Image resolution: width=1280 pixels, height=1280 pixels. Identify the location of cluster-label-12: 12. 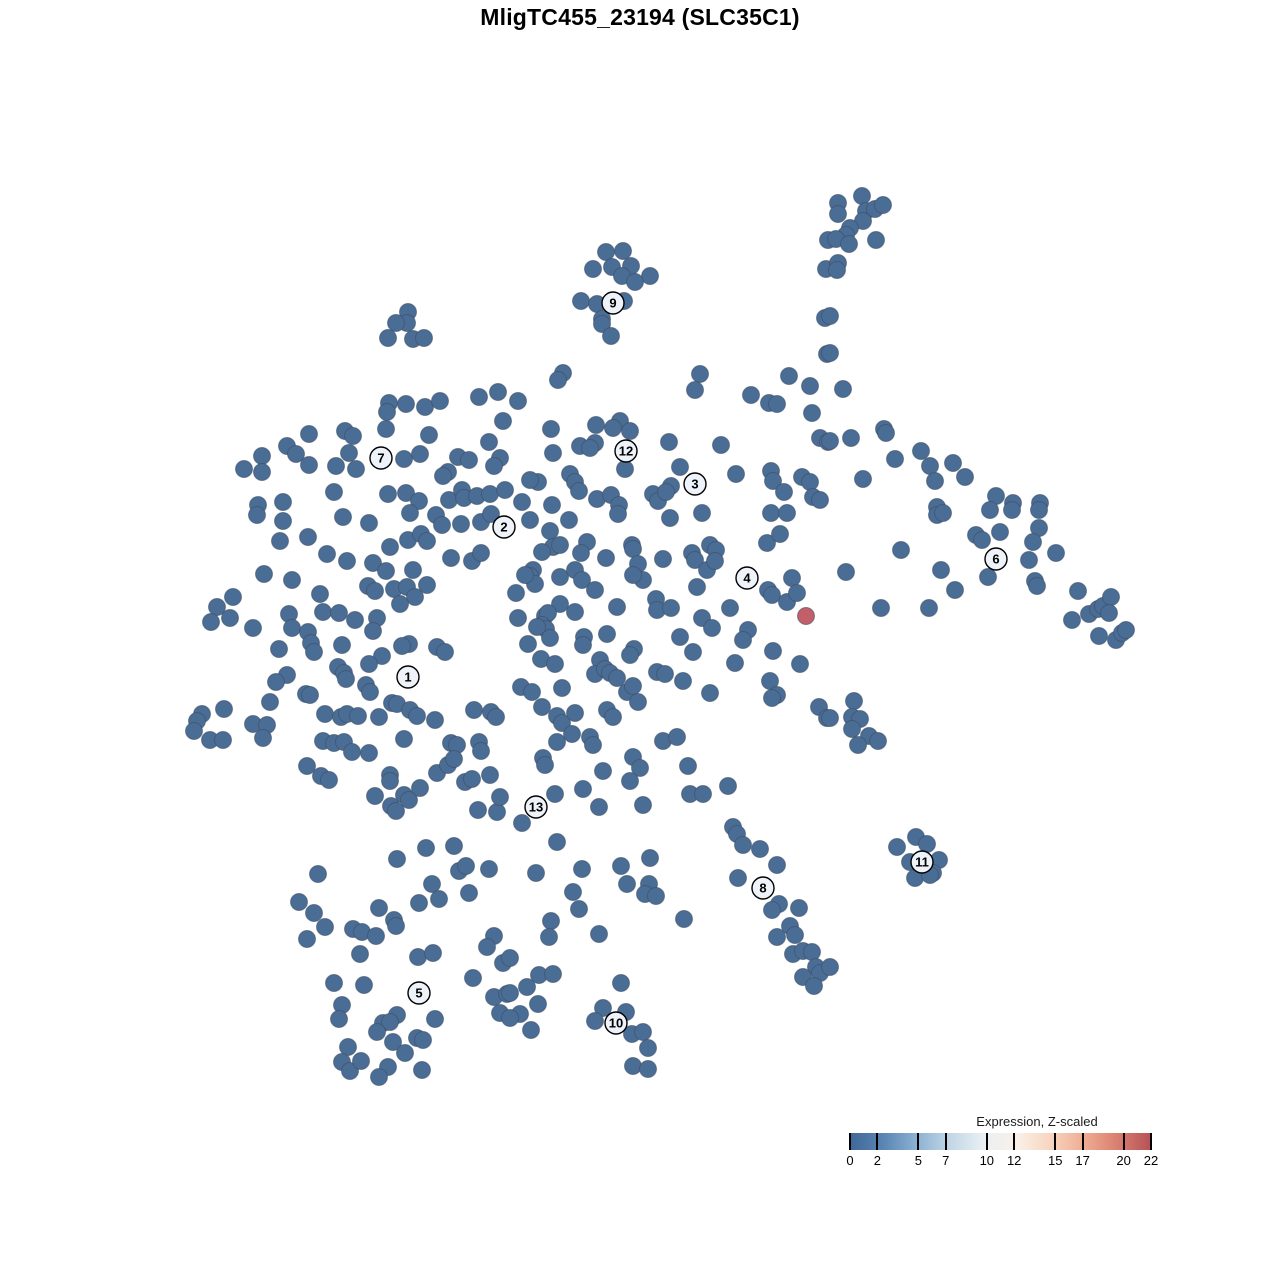
(626, 451).